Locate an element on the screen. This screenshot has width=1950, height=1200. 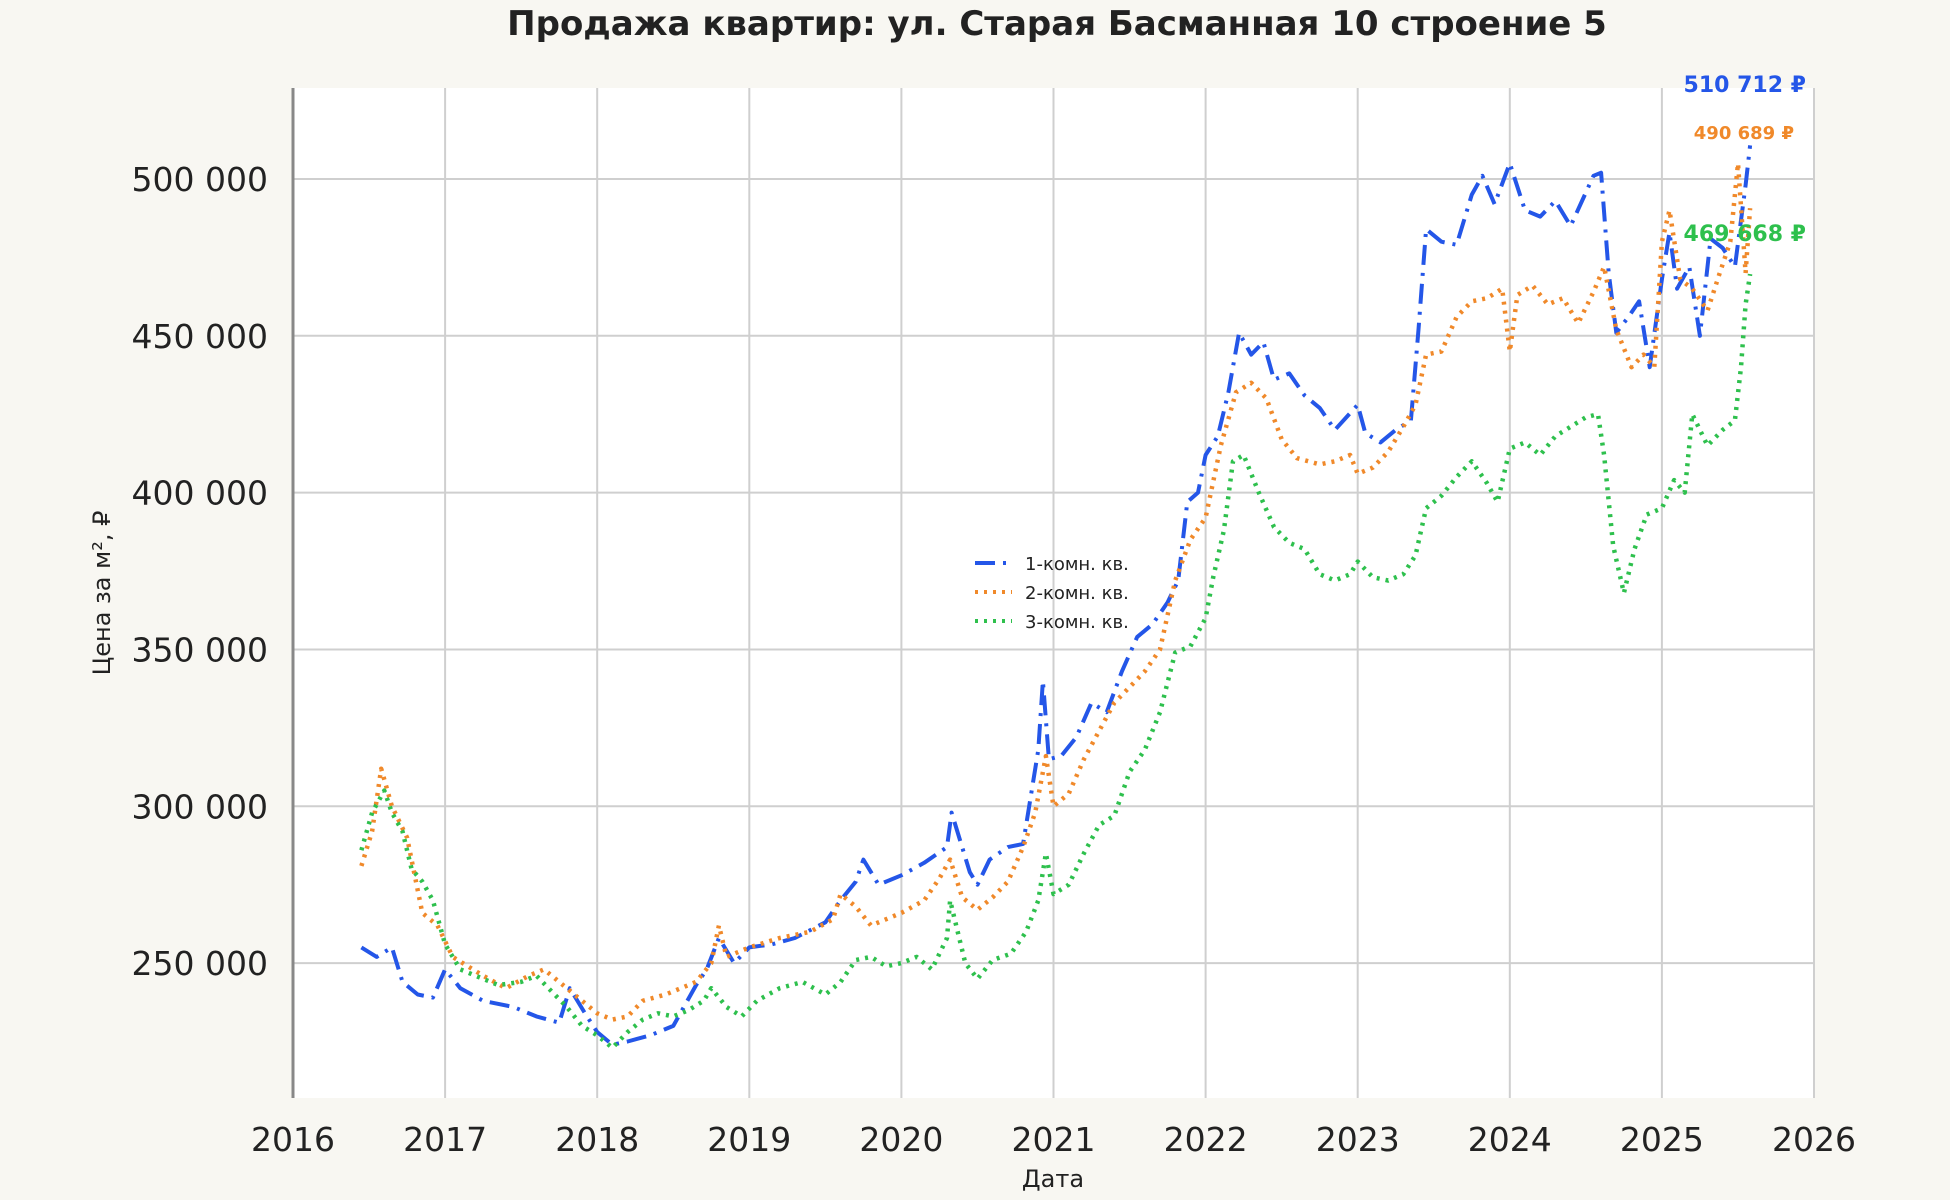
x-tick-label: 2023 is located at coordinates (1358, 1139).